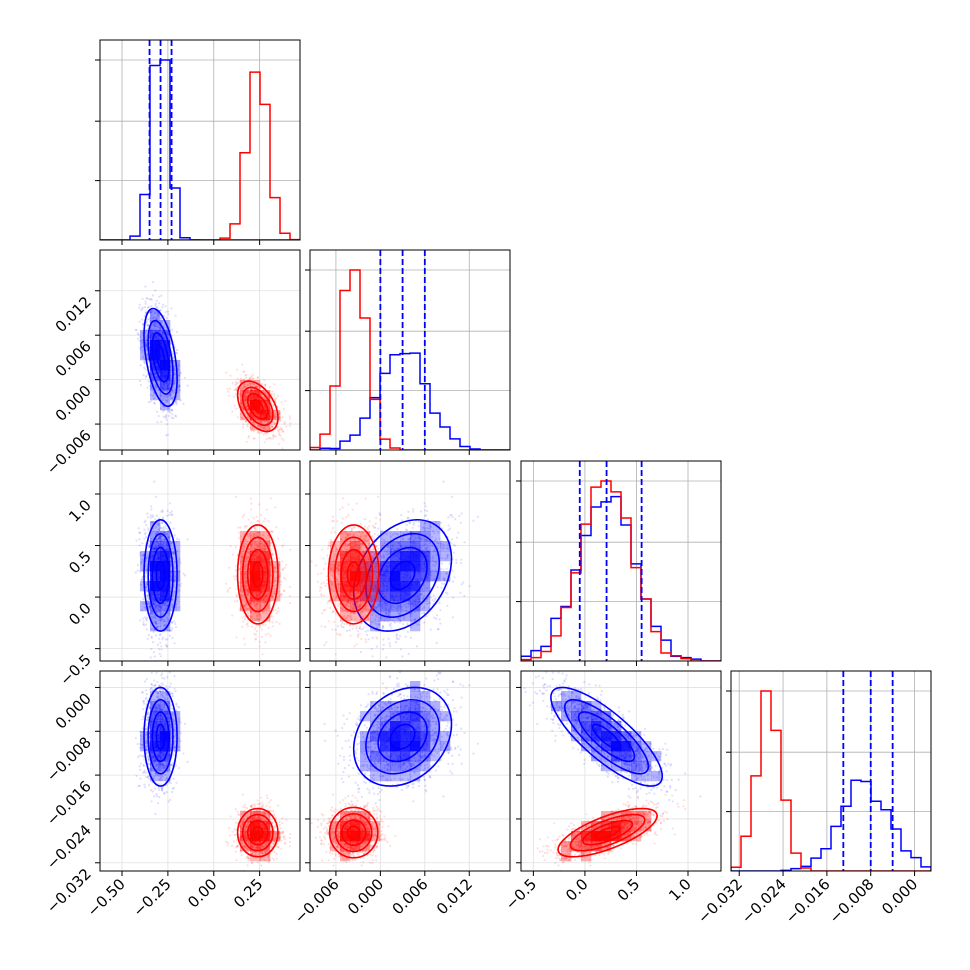  What do you see at coordinates (80, 614) in the screenshot?
I see `y-tick-label: 0.0` at bounding box center [80, 614].